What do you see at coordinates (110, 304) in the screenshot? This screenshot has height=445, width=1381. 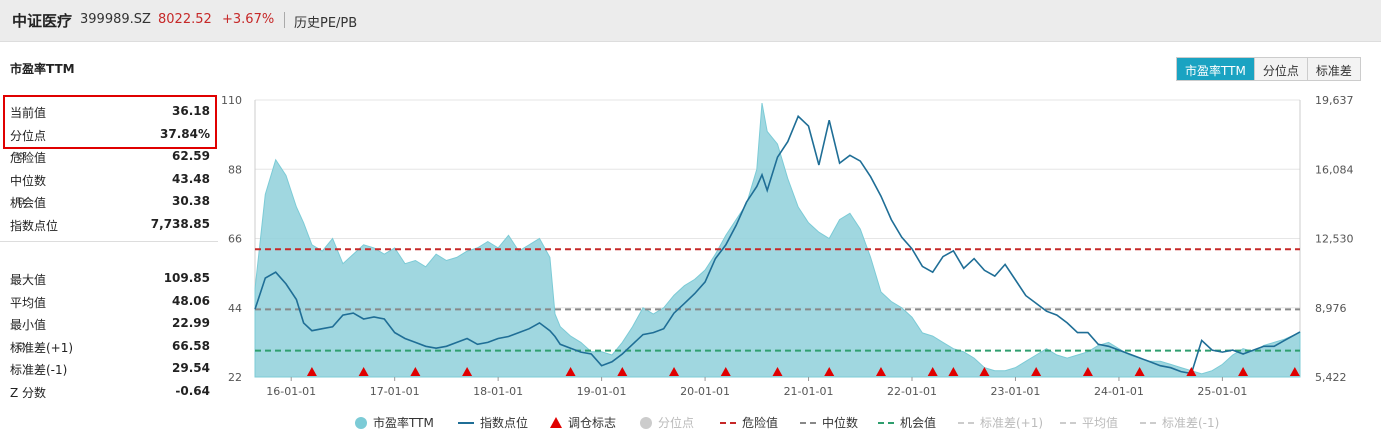 I see `stat-row: 平均值 48.06` at bounding box center [110, 304].